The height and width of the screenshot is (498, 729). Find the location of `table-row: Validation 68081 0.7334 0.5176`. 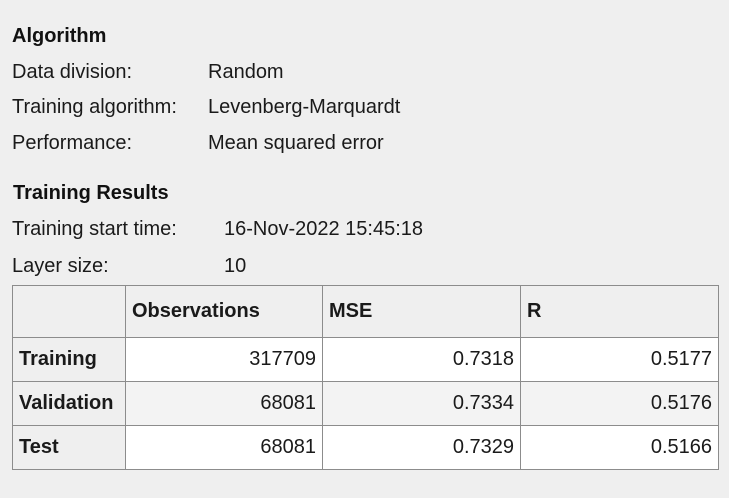

table-row: Validation 68081 0.7334 0.5176 is located at coordinates (365, 403).